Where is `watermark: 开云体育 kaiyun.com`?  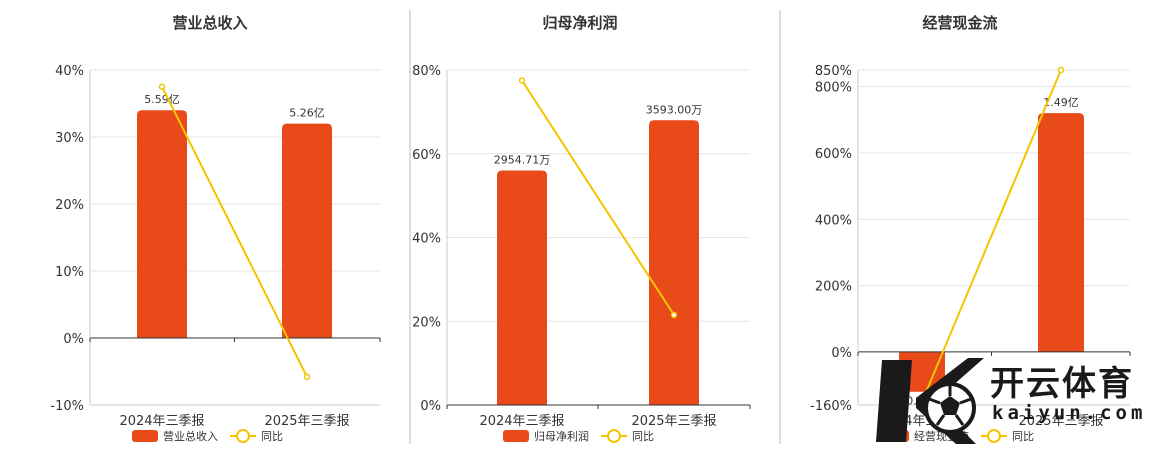 watermark: 开云体育 kaiyun.com is located at coordinates (1016, 401).